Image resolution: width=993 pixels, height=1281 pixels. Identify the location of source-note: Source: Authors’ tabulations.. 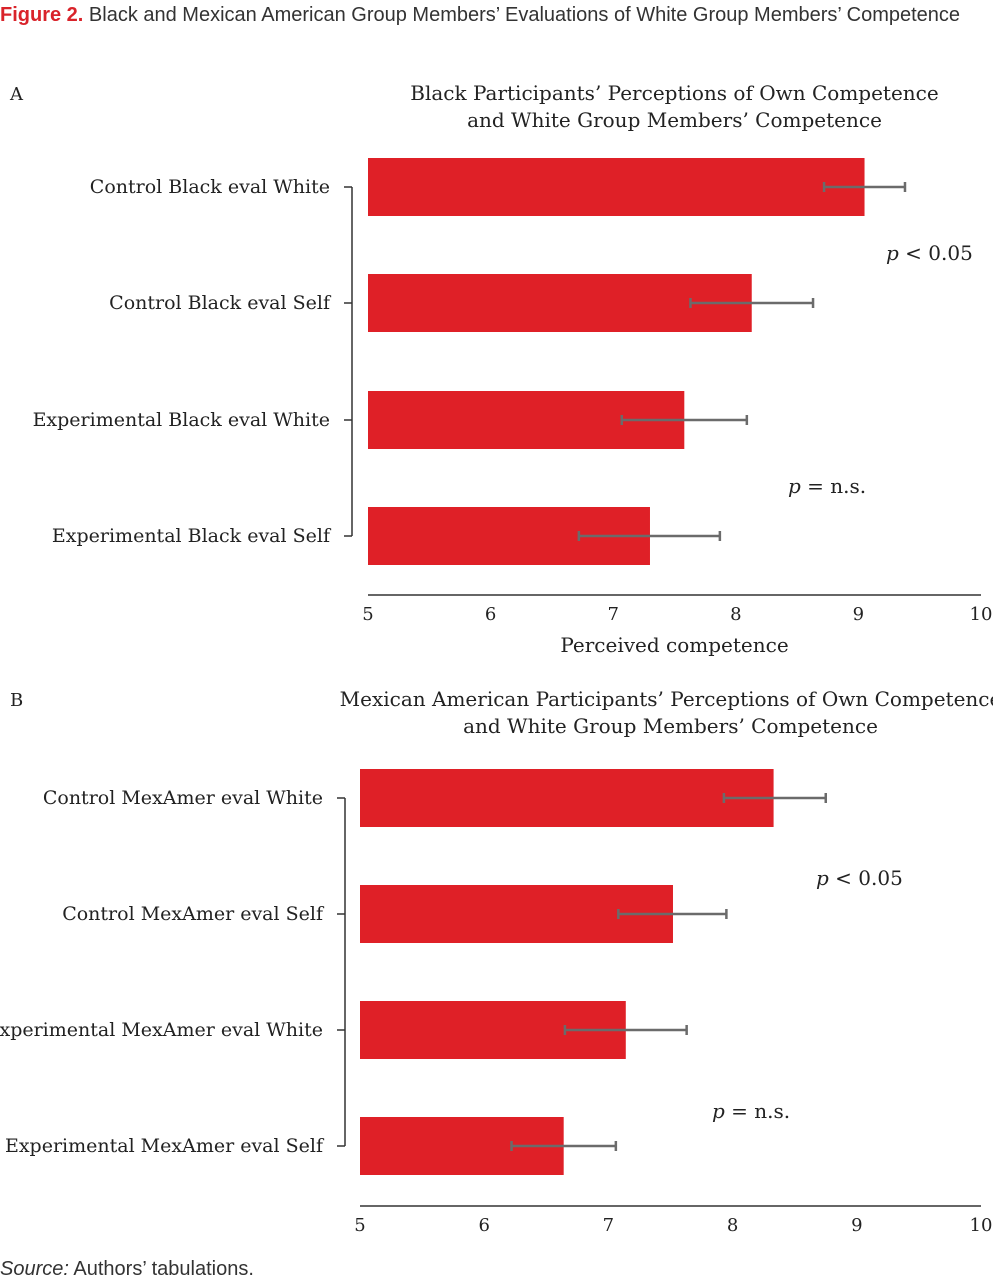
(127, 1269).